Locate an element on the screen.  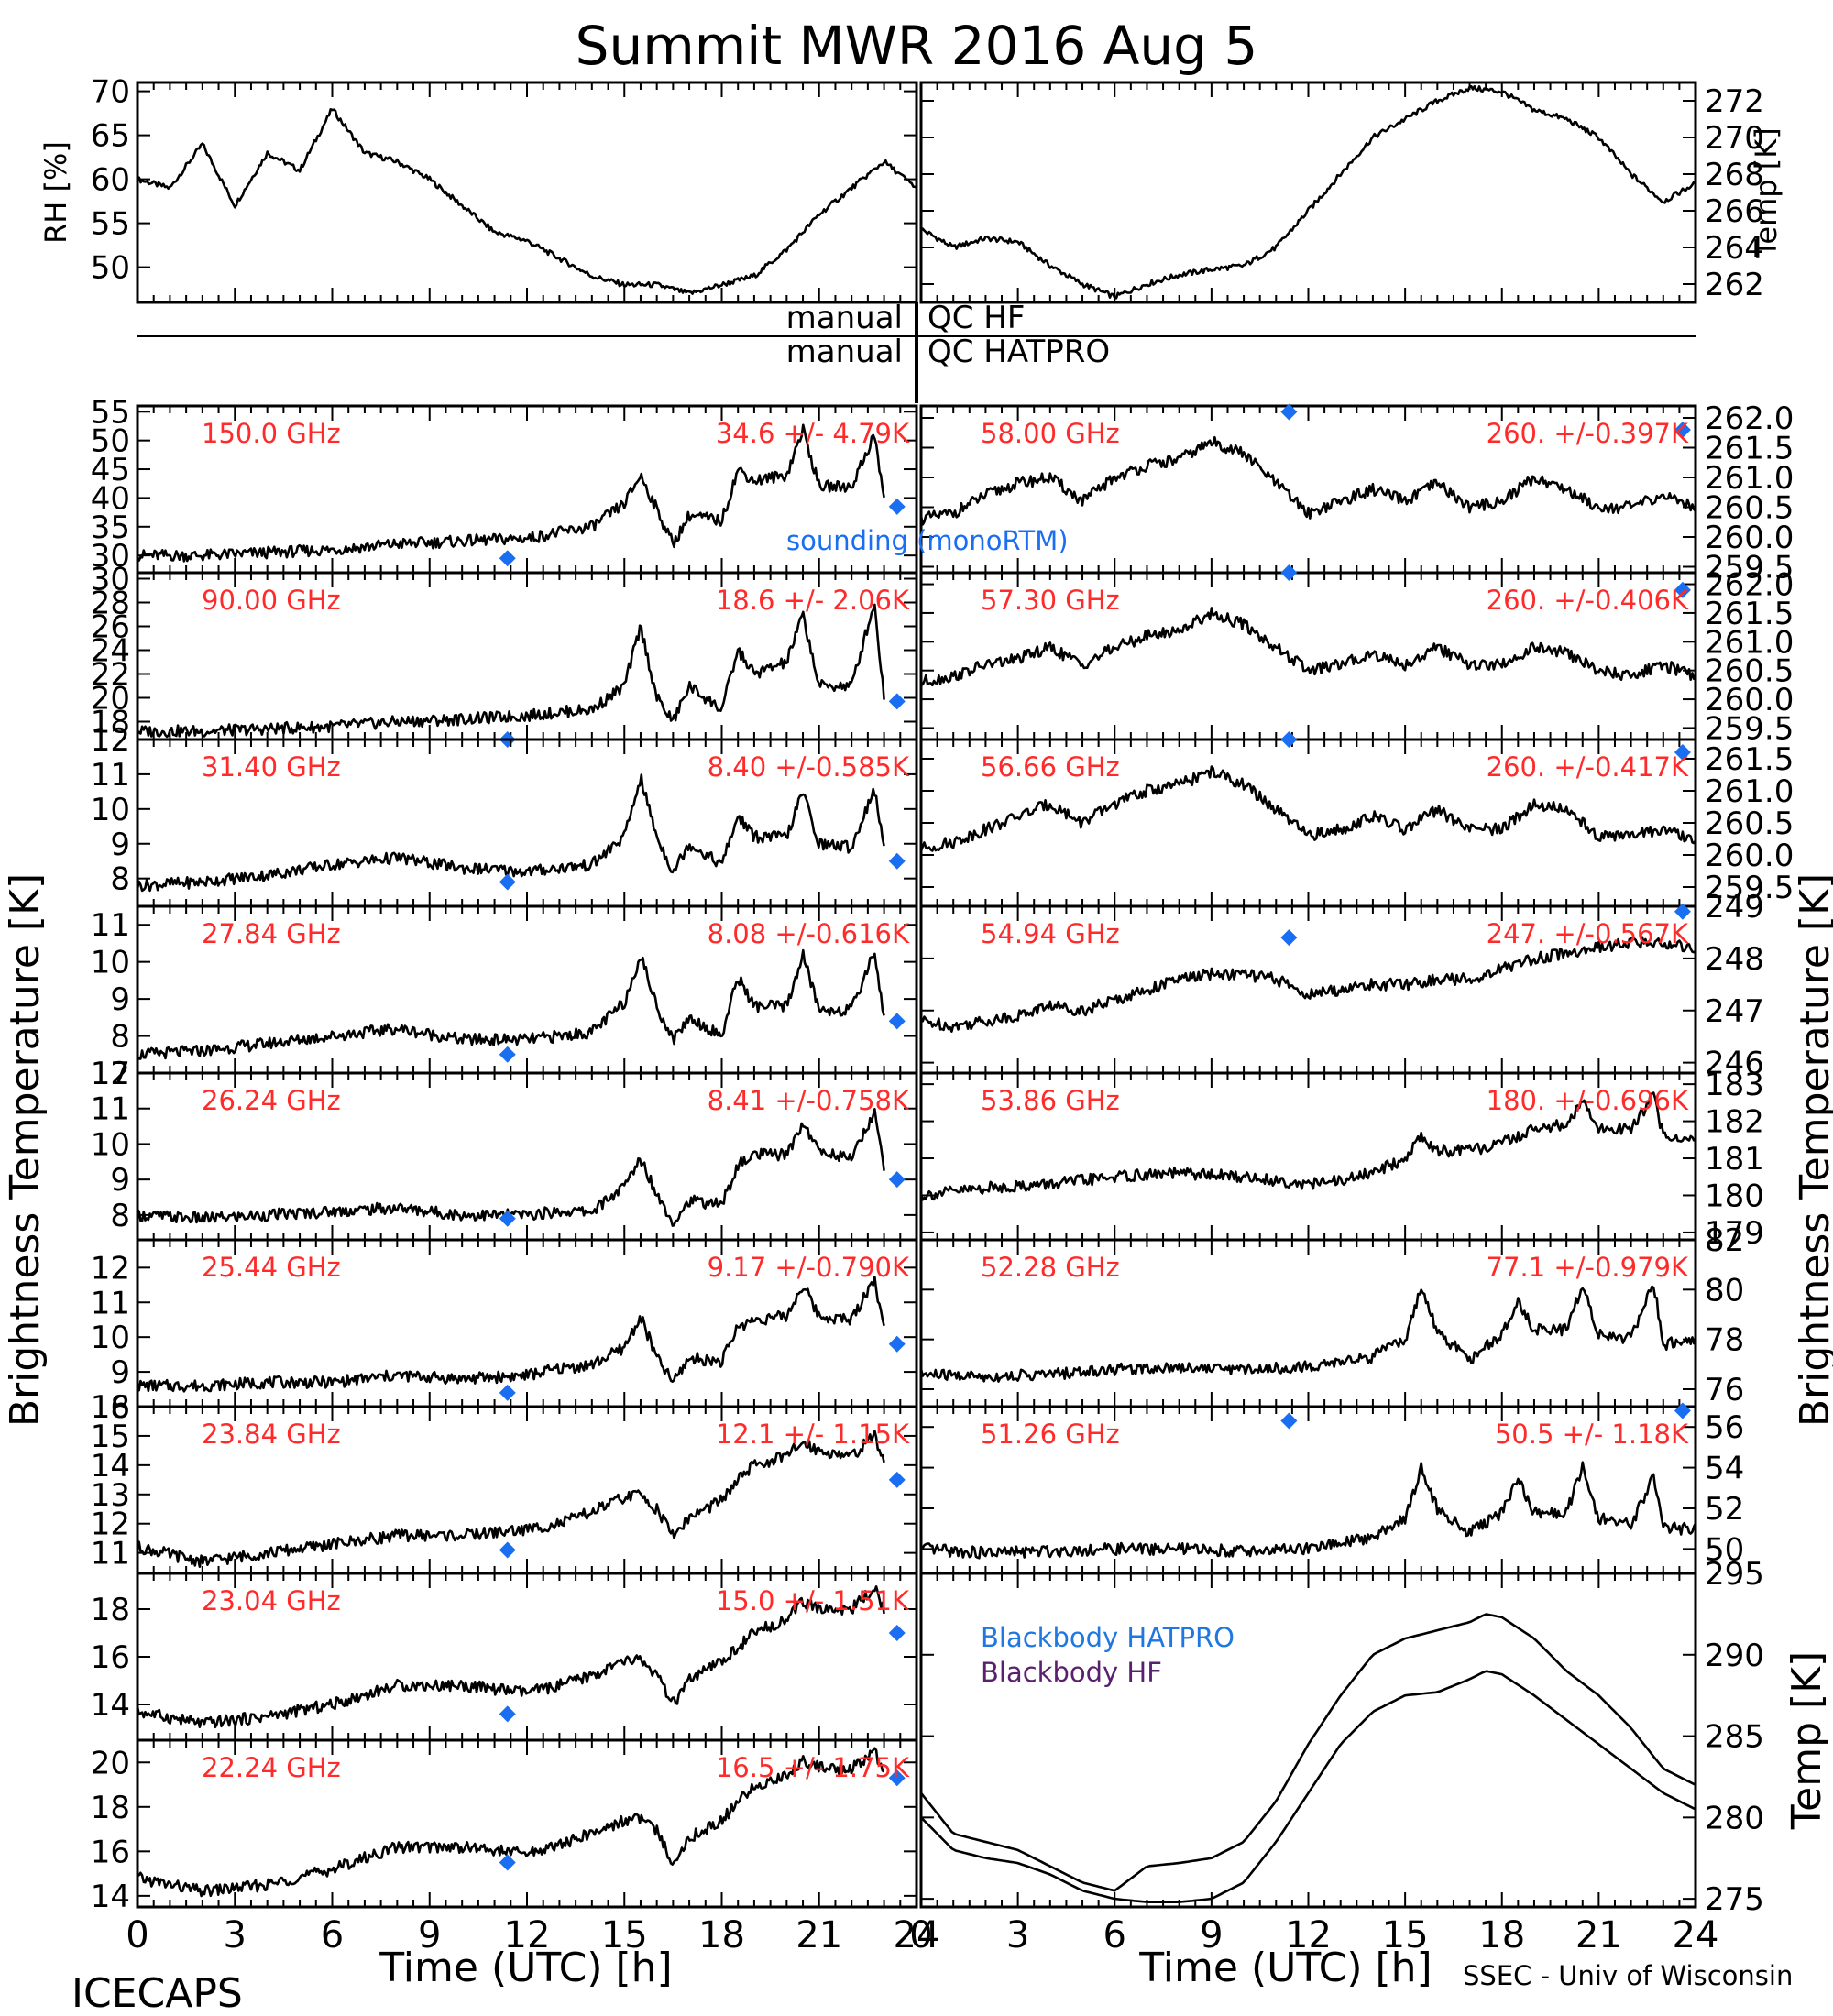
y-tick-label: 180 is located at coordinates (1734, 1196).